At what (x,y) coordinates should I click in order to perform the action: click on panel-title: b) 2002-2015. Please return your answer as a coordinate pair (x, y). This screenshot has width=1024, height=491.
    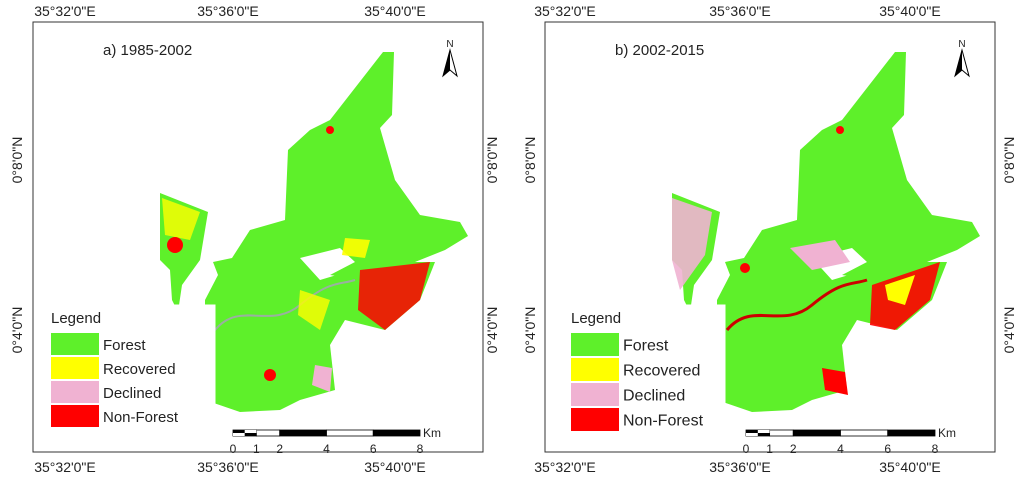
    Looking at the image, I should click on (659, 50).